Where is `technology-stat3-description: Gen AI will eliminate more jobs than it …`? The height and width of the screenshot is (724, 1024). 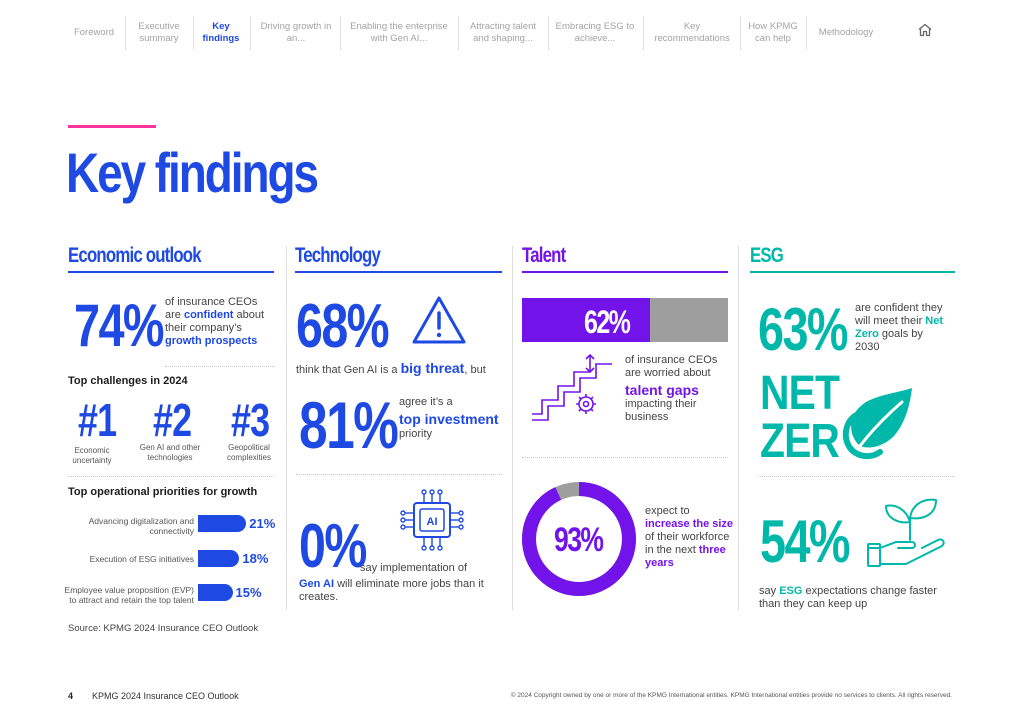 technology-stat3-description: Gen AI will eliminate more jobs than it … is located at coordinates (391, 590).